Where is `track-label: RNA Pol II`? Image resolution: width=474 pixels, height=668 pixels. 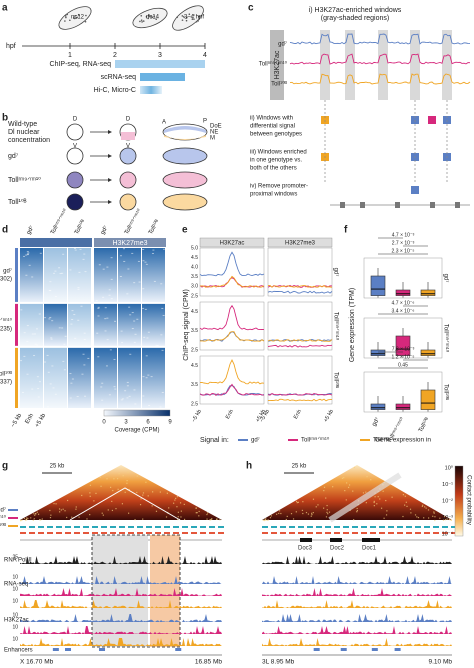 track-label: RNA Pol II is located at coordinates (18, 561).